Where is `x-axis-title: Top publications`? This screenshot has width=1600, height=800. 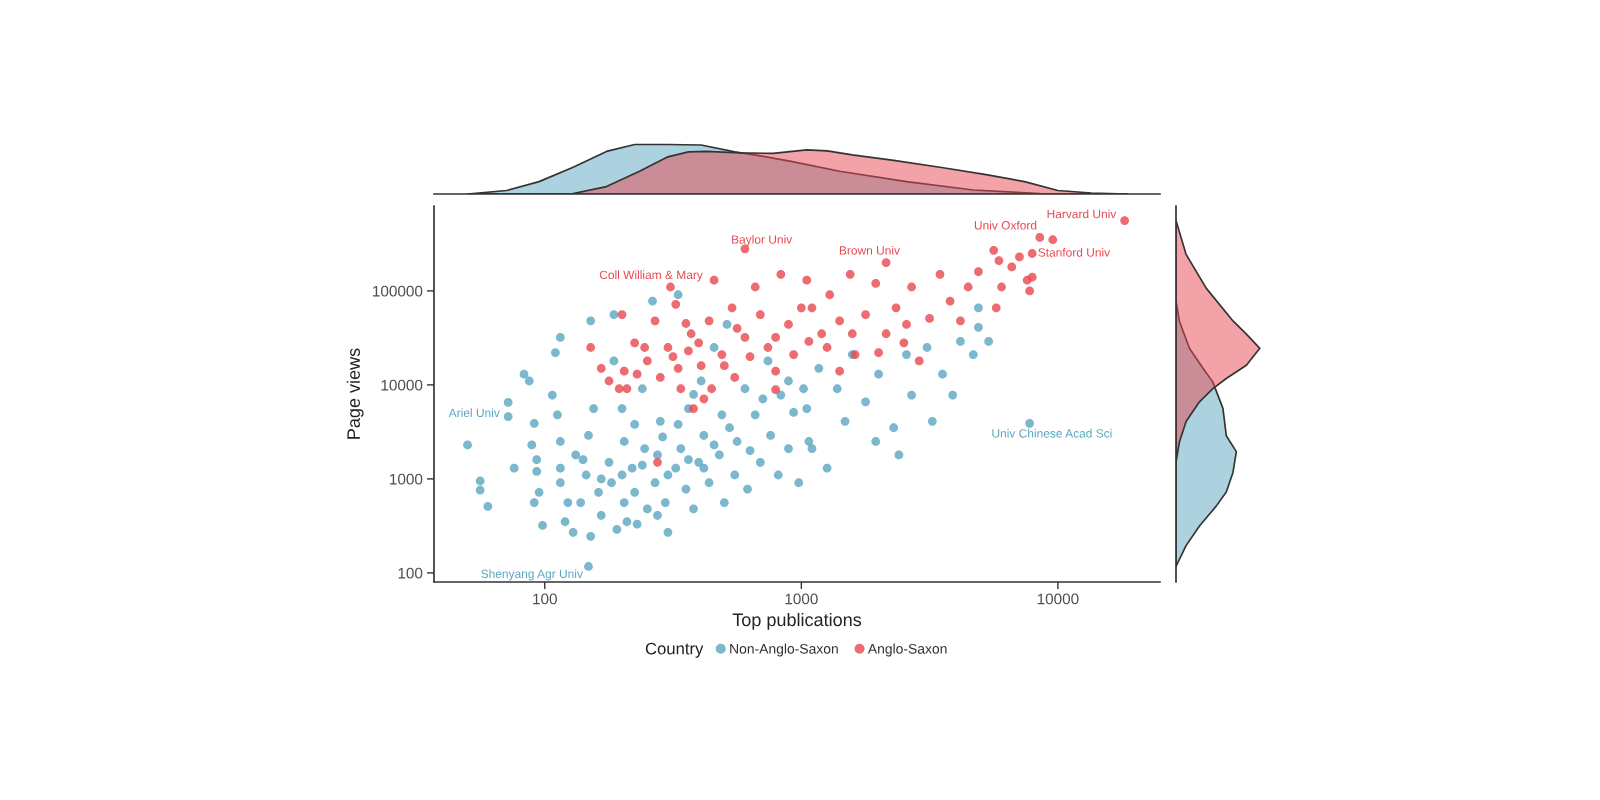 x-axis-title: Top publications is located at coordinates (797, 621).